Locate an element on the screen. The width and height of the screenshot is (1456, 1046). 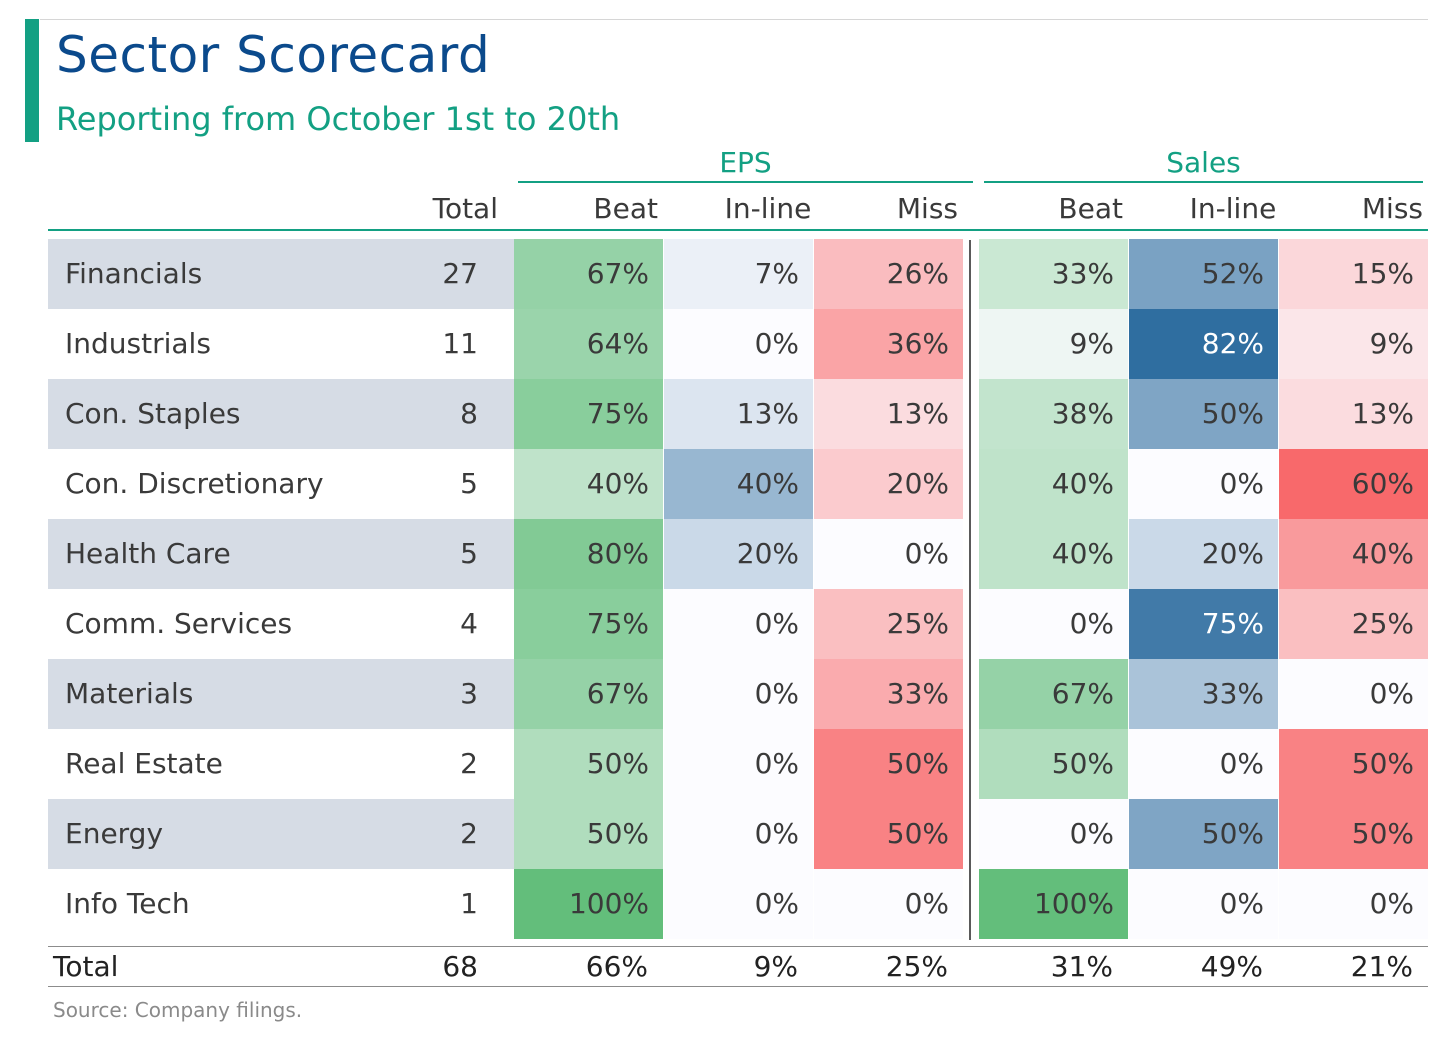
cell-sales-beat: 9% is located at coordinates (1053, 344).